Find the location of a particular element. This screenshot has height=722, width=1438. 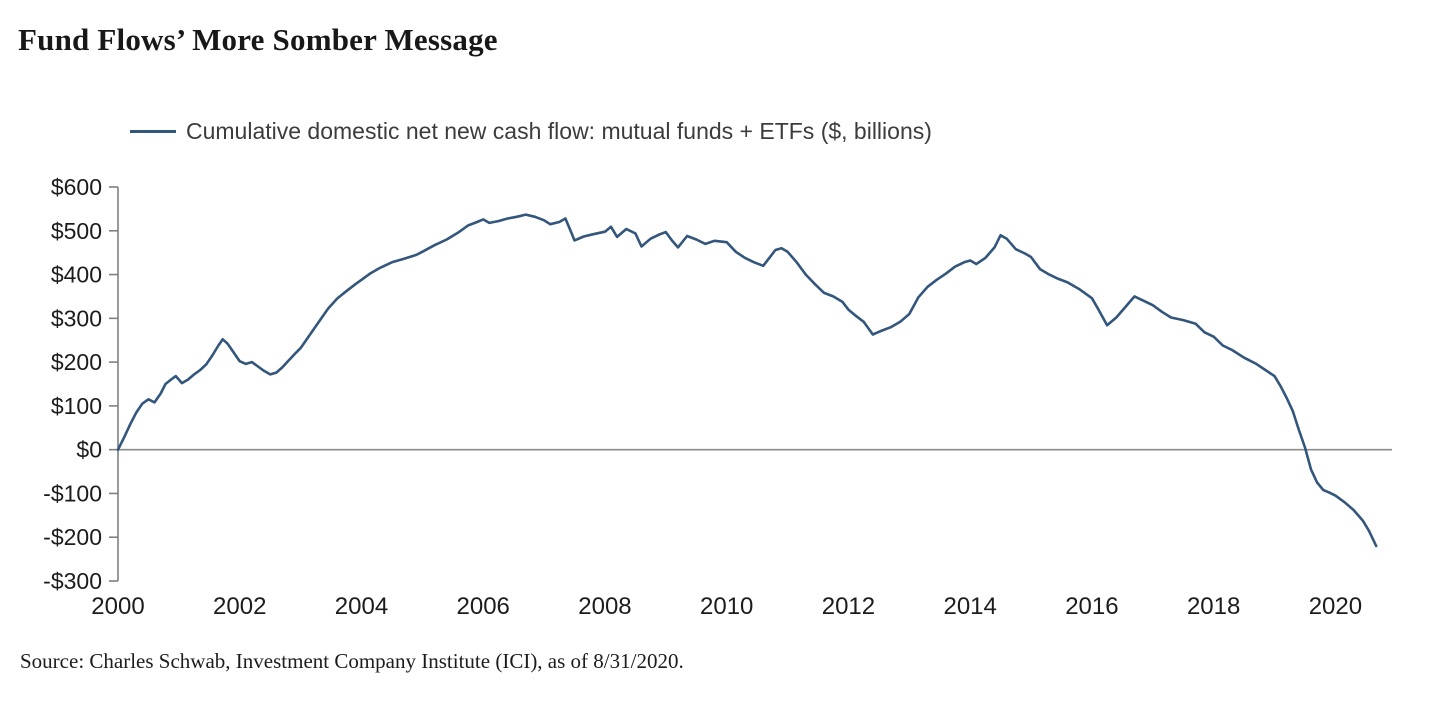

y-tick-label: $300 is located at coordinates (76, 318).